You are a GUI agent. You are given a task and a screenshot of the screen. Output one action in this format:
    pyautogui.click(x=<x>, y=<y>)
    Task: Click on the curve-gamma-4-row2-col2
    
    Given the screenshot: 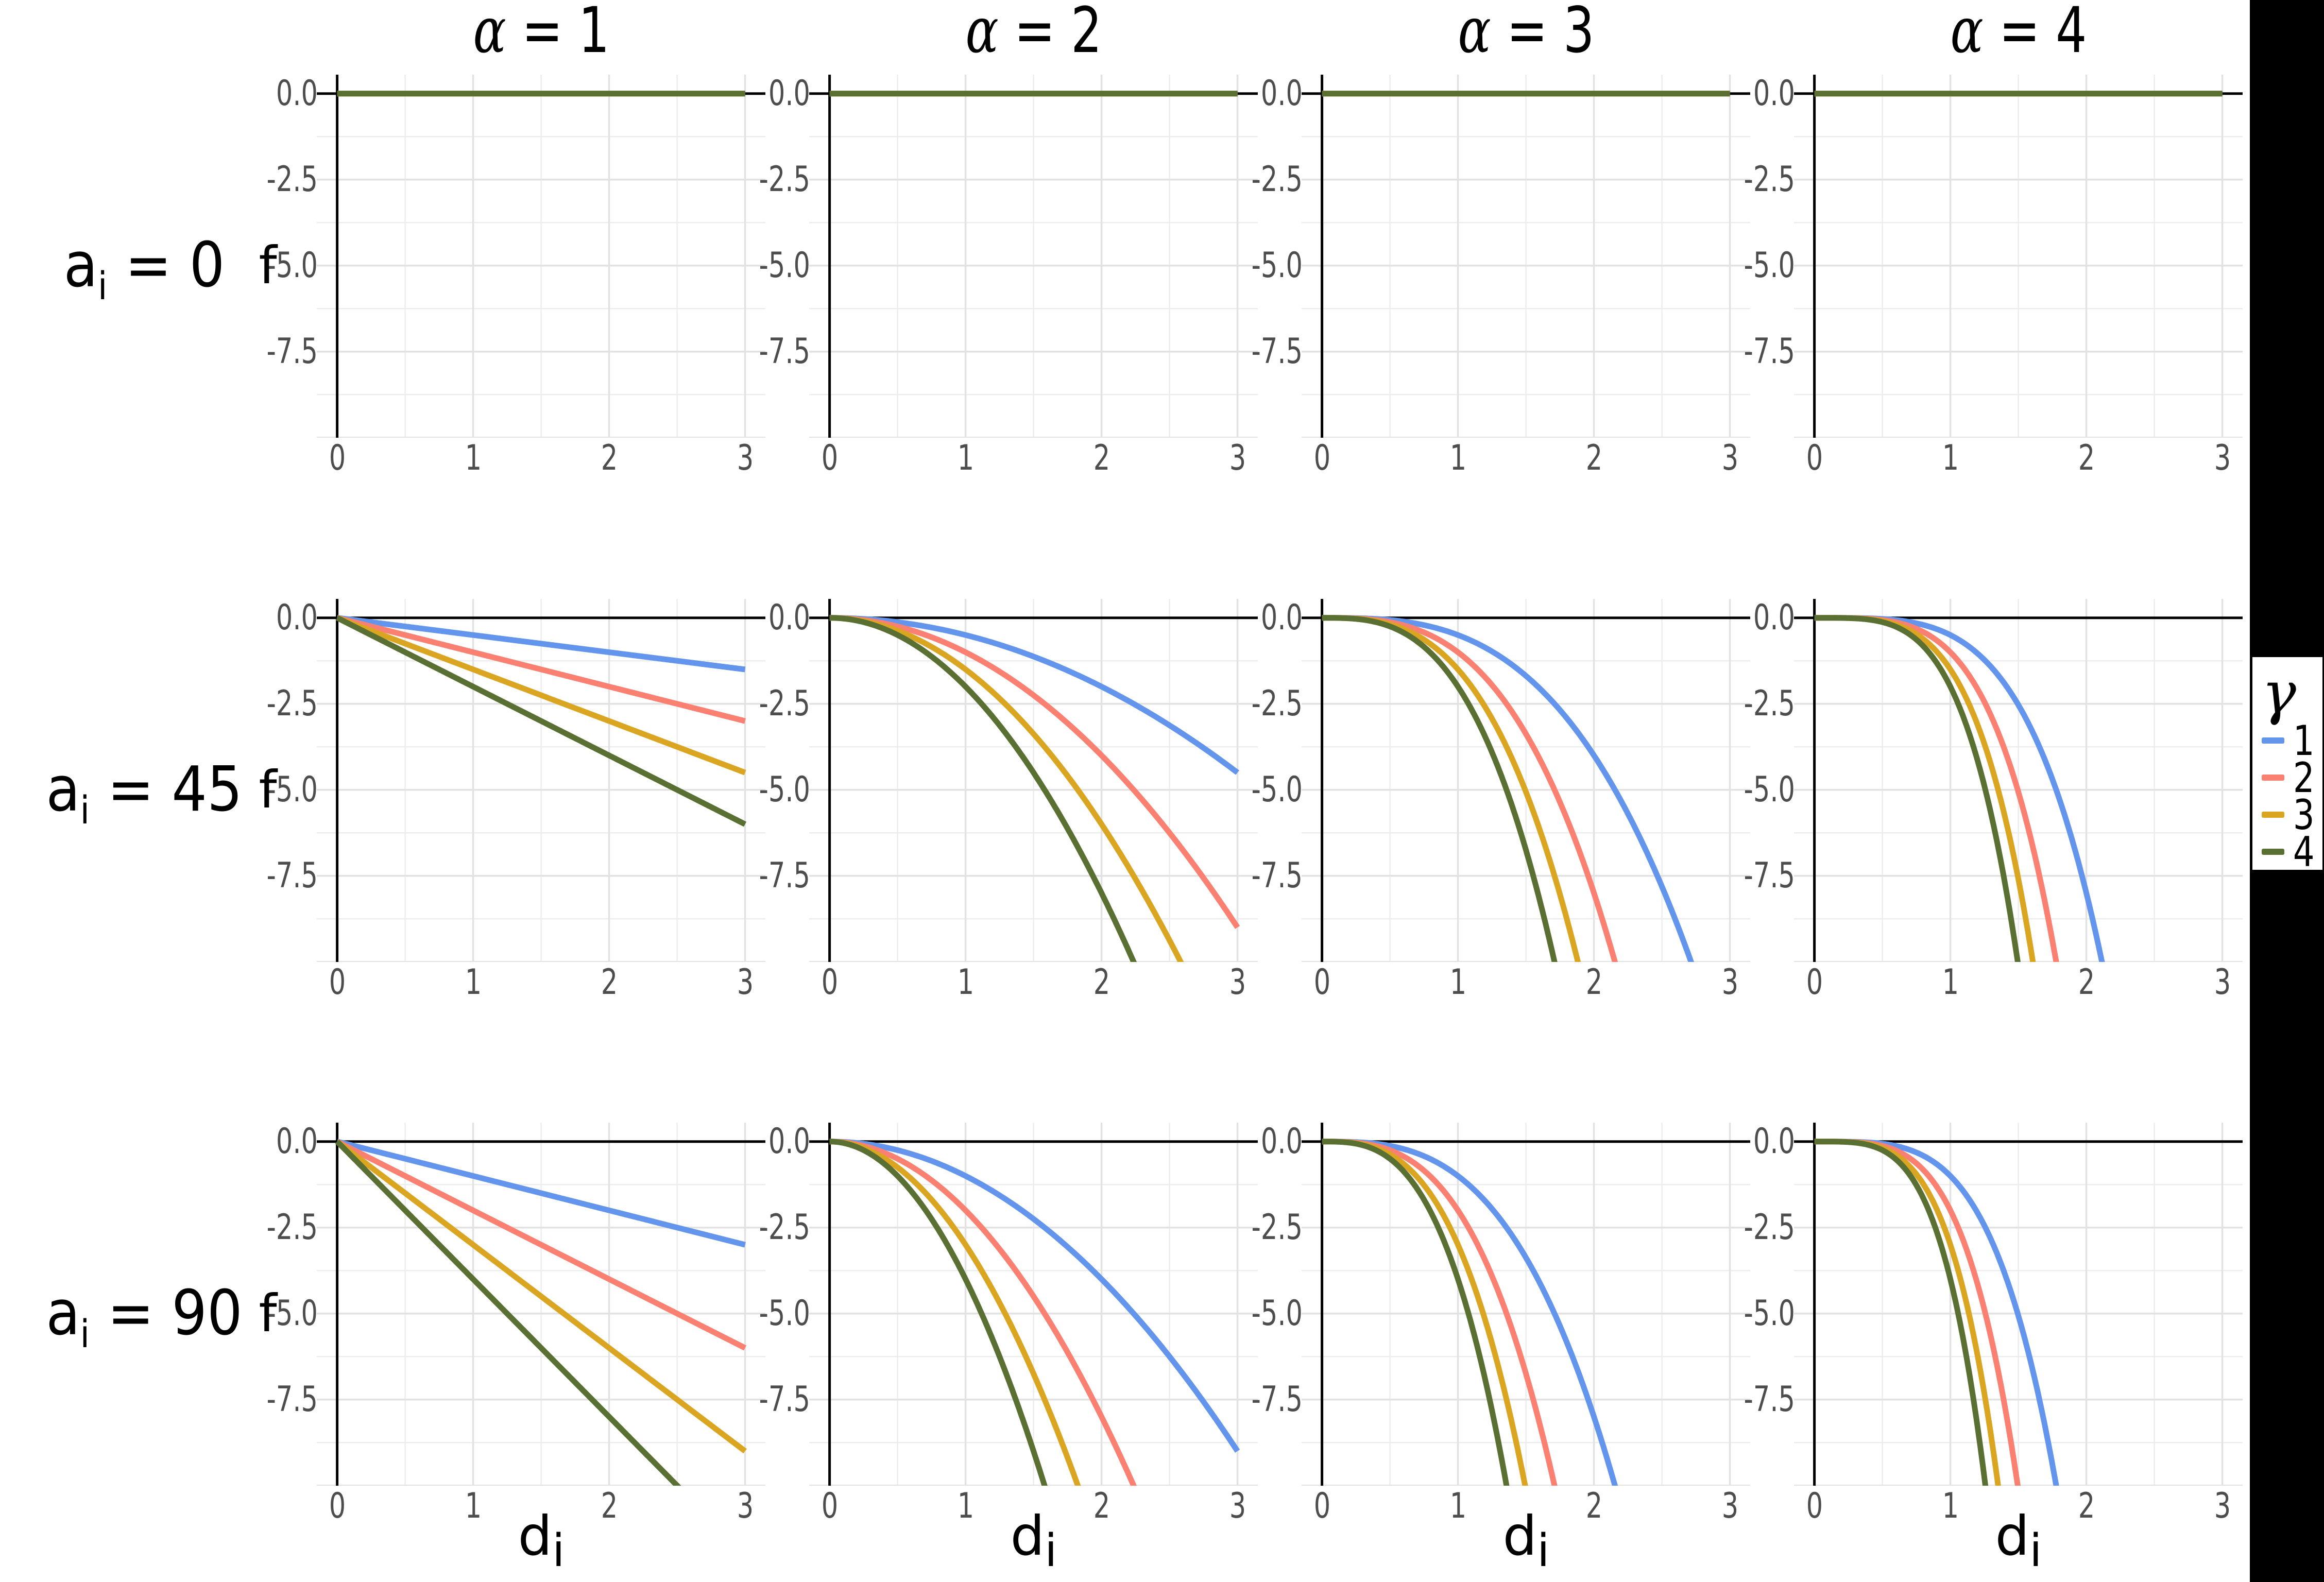 What is the action you would take?
    pyautogui.click(x=982, y=789)
    